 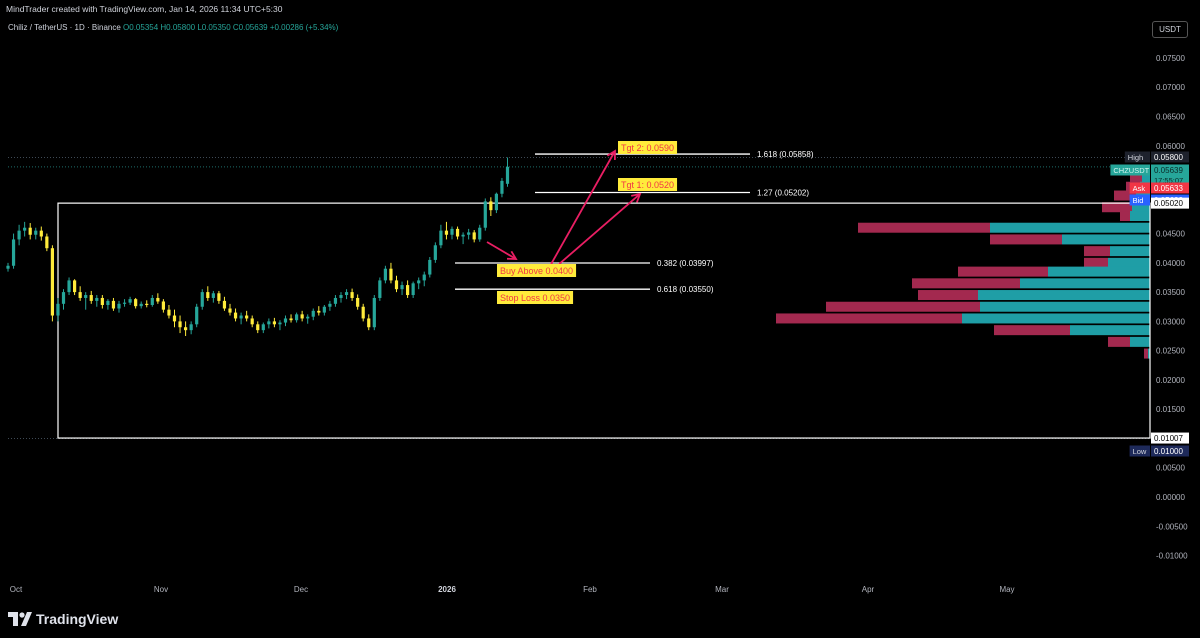 What do you see at coordinates (1170, 292) in the screenshot?
I see `y-axis-tick-label: 0.03500` at bounding box center [1170, 292].